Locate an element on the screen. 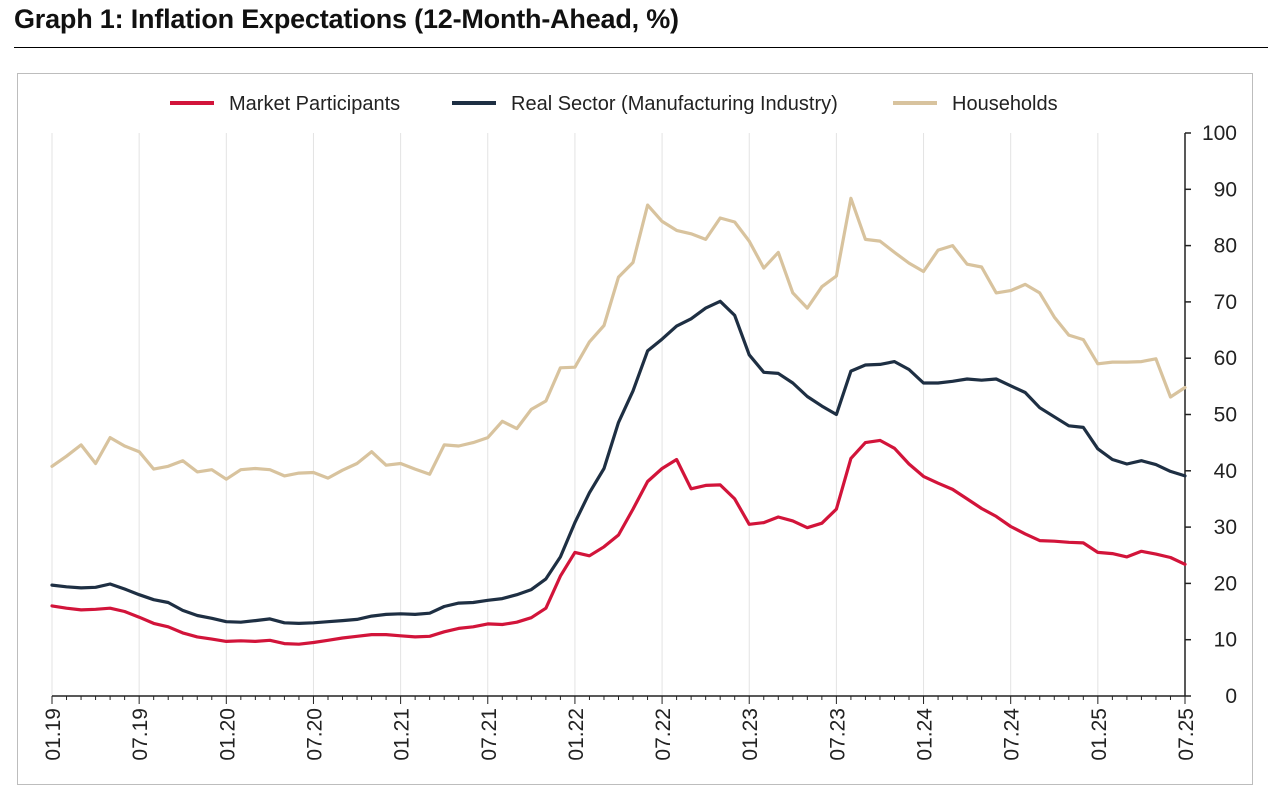  x-tick-label-01.23: 01.23 is located at coordinates (750, 734).